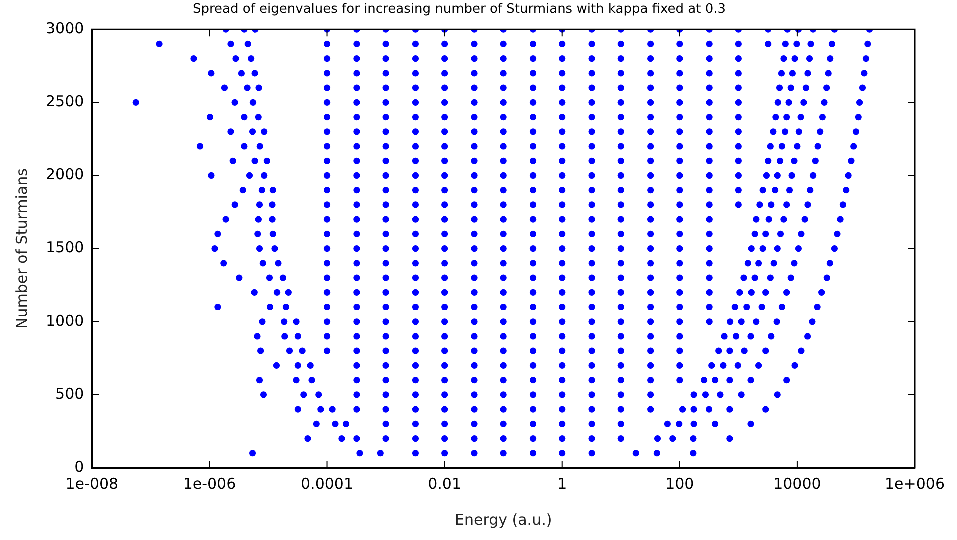  Describe the element at coordinates (459, 10) in the screenshot. I see `chart-title: Spread of eigenvalues for increasing number of Sturmians with kappa fixed at 0.3` at that location.